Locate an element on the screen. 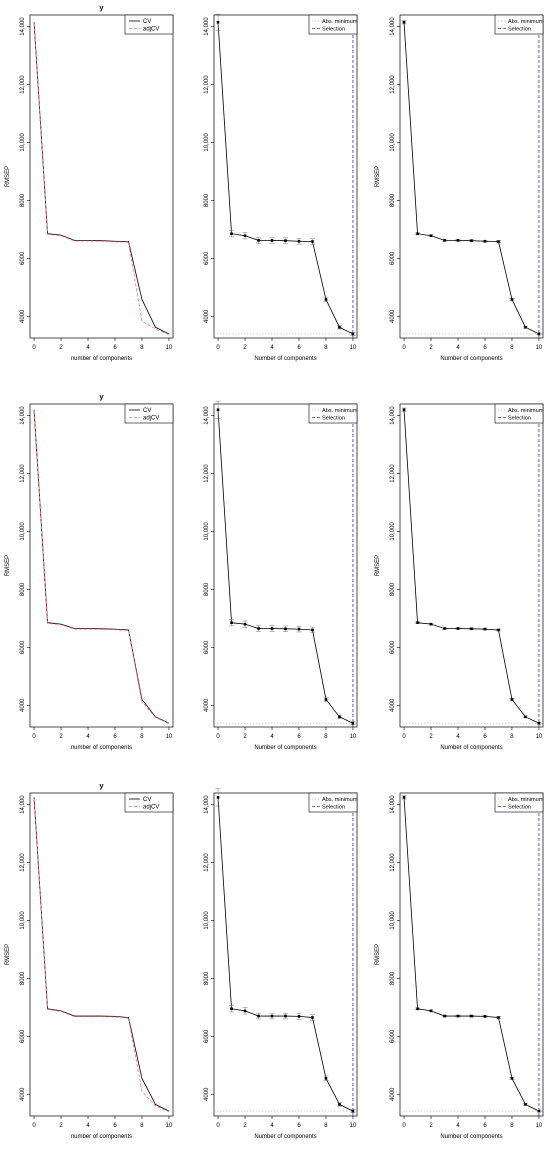 The height and width of the screenshot is (1154, 550). series-line-adjcv is located at coordinates (101, 179).